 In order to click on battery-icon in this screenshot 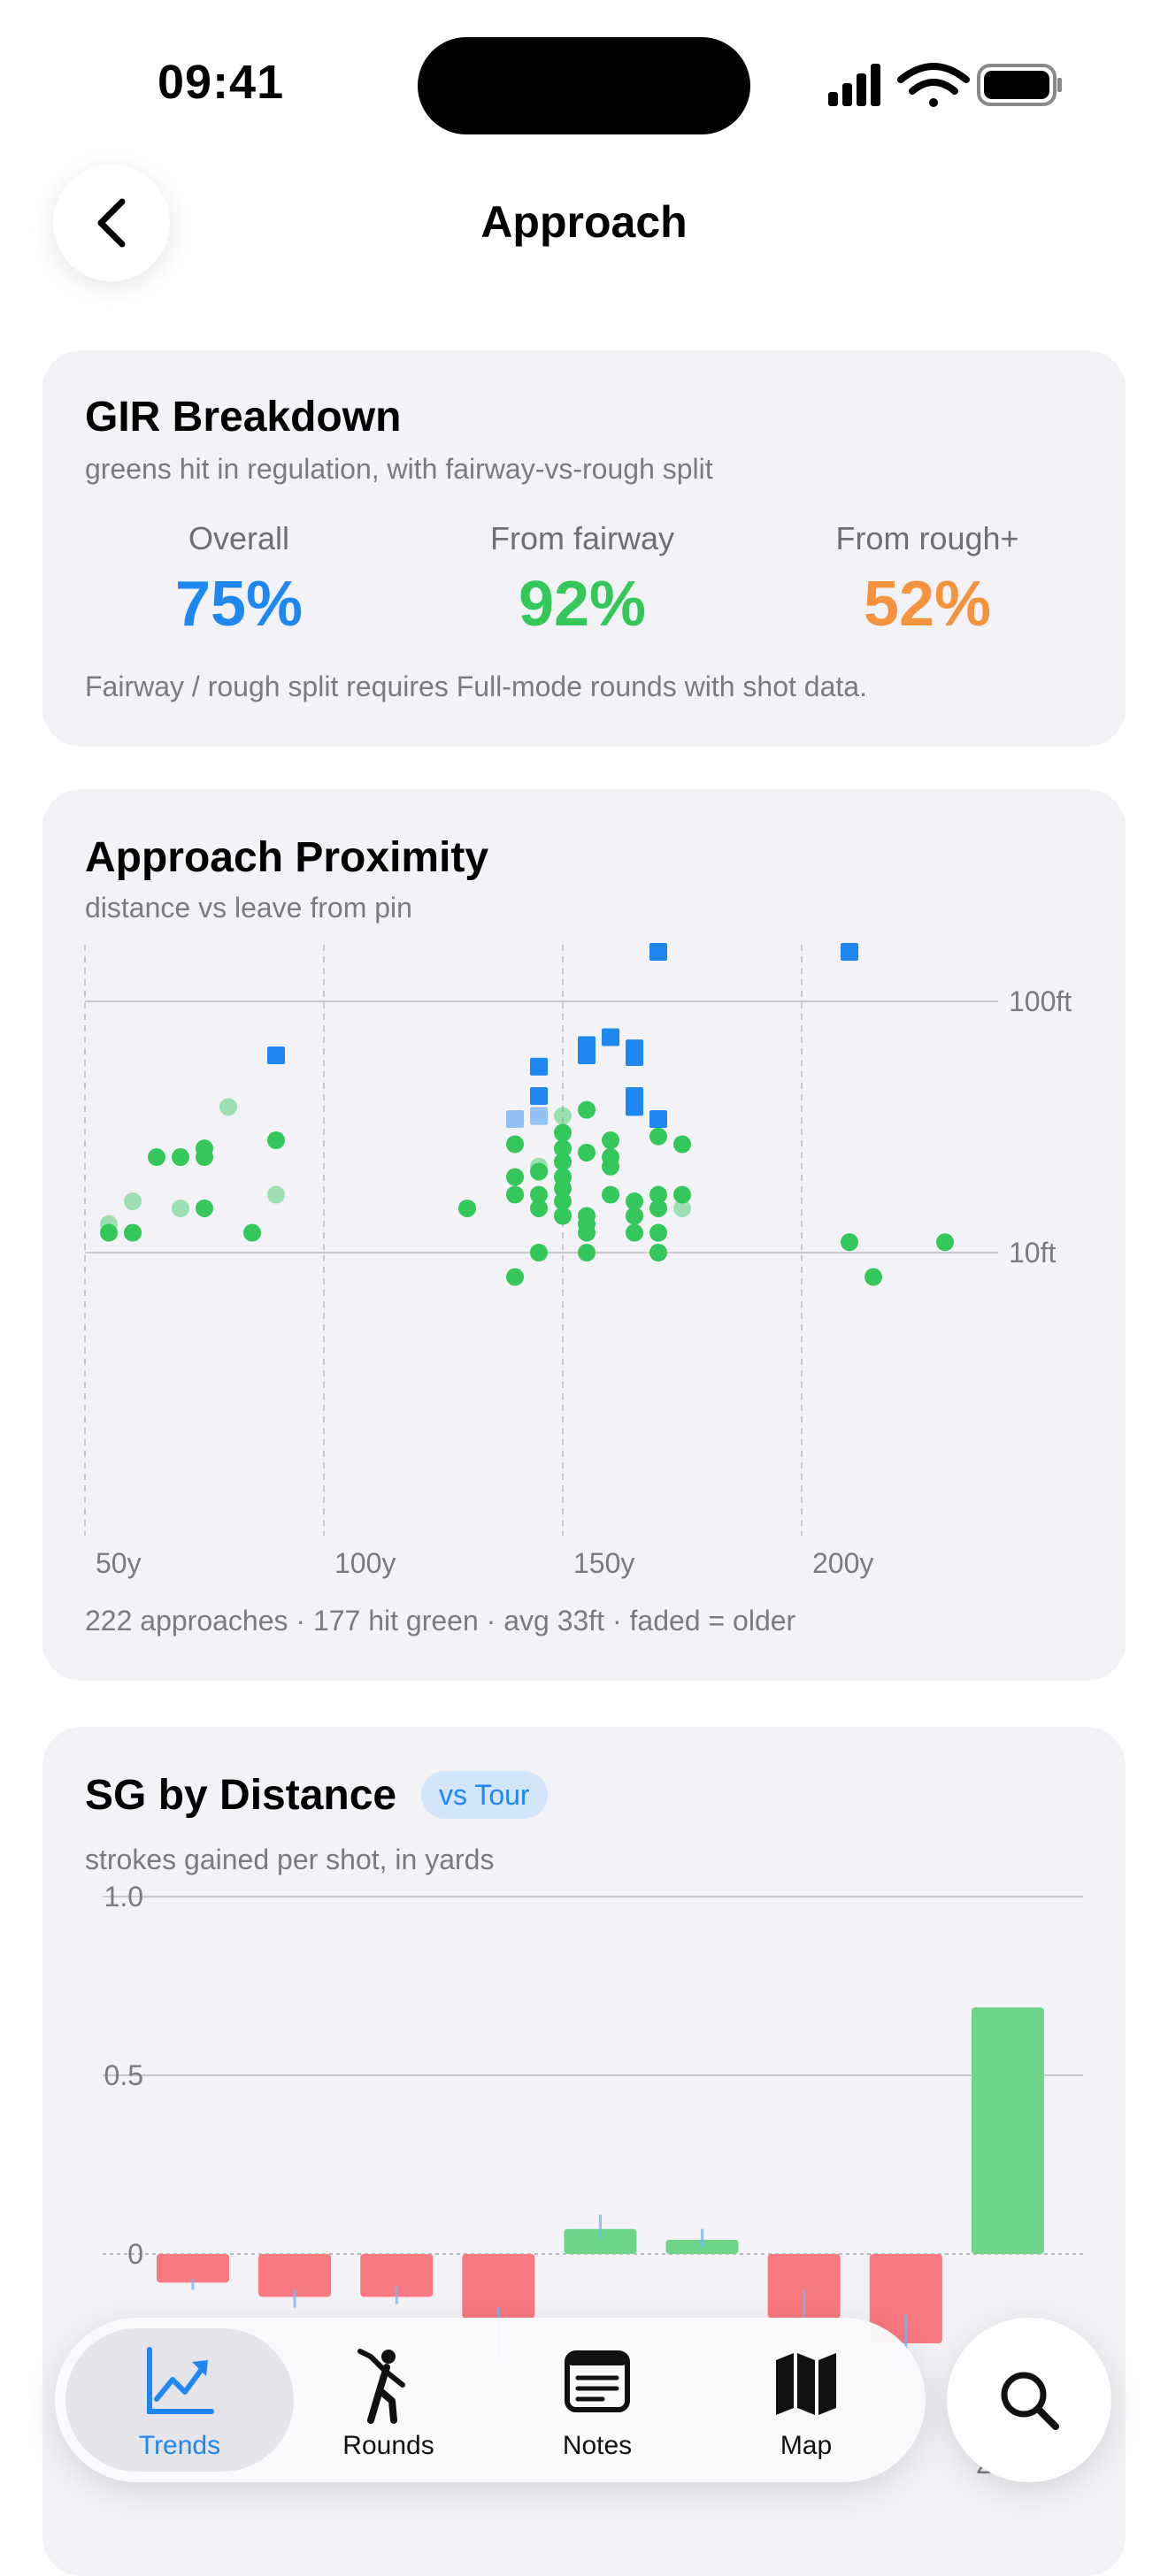, I will do `click(1020, 85)`.